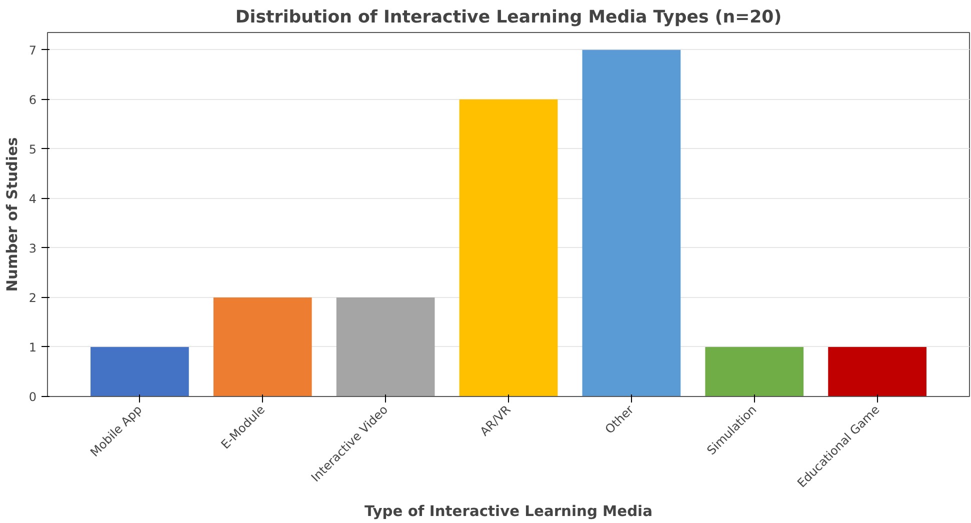 The width and height of the screenshot is (971, 523). What do you see at coordinates (32, 397) in the screenshot?
I see `y-tick-label: 0` at bounding box center [32, 397].